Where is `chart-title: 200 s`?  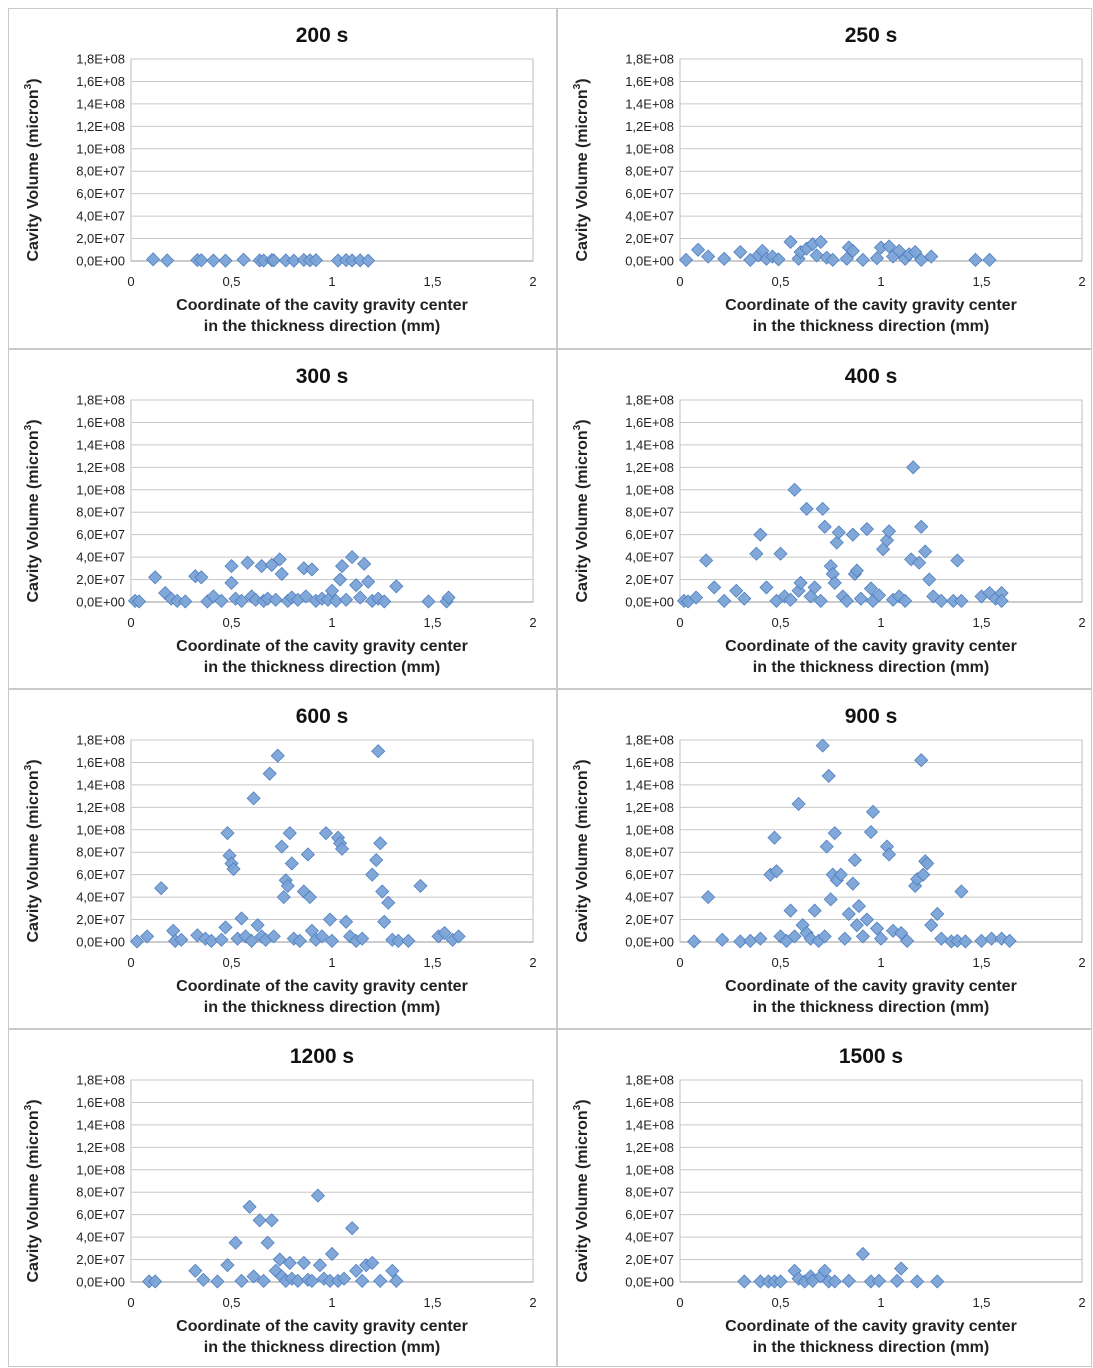 chart-title: 200 s is located at coordinates (322, 35).